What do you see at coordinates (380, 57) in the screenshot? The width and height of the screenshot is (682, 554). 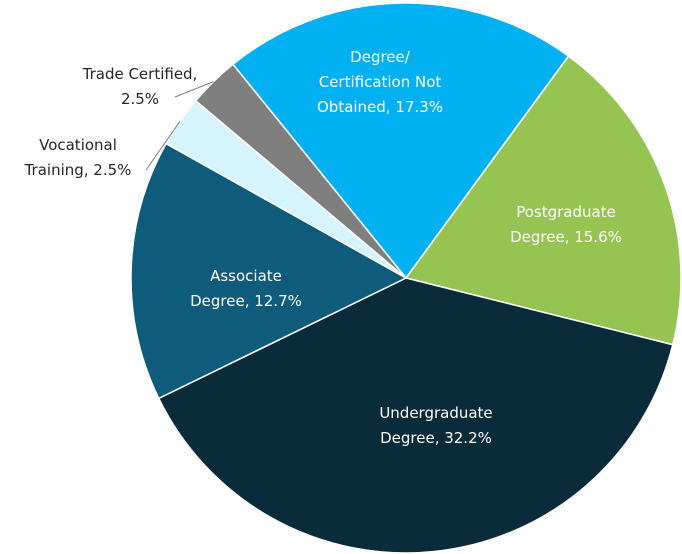 I see `label-line: Degree/` at bounding box center [380, 57].